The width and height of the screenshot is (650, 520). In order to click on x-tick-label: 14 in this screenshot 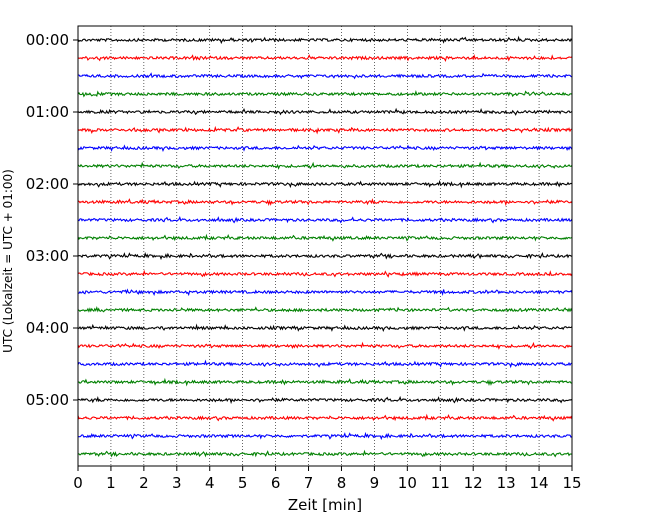, I will do `click(539, 483)`.